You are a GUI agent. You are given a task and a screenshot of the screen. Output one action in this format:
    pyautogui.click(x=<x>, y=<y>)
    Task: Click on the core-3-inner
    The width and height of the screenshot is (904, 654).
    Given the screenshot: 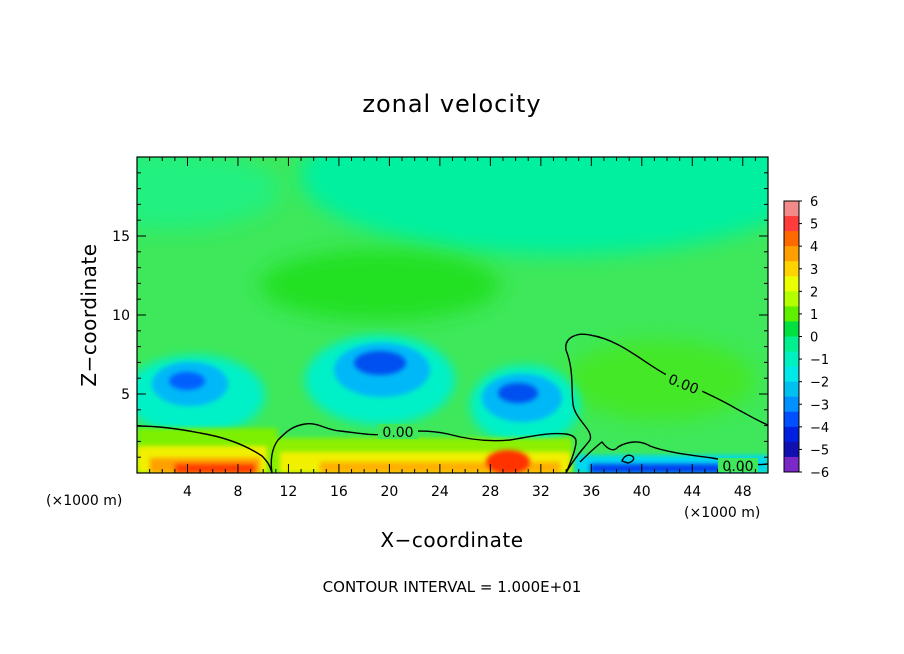 What is the action you would take?
    pyautogui.click(x=518, y=393)
    